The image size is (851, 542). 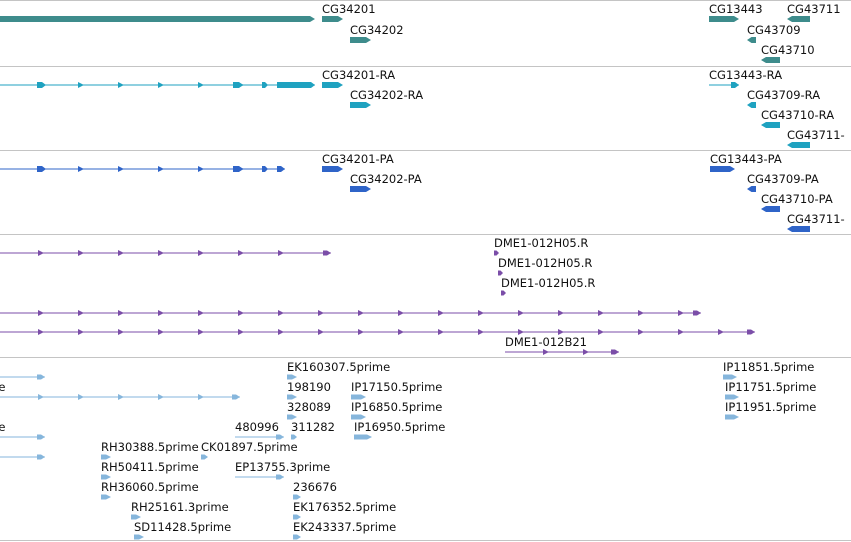 I want to click on feature-glyph: CG43709-PA, so click(x=783, y=182).